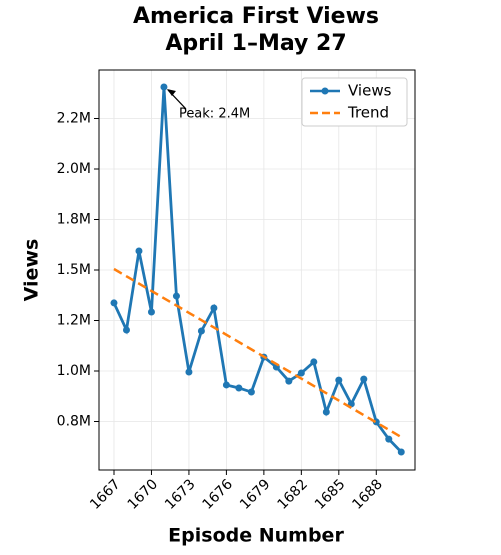 The image size is (501, 555). What do you see at coordinates (368, 113) in the screenshot?
I see `legend-label: Trend` at bounding box center [368, 113].